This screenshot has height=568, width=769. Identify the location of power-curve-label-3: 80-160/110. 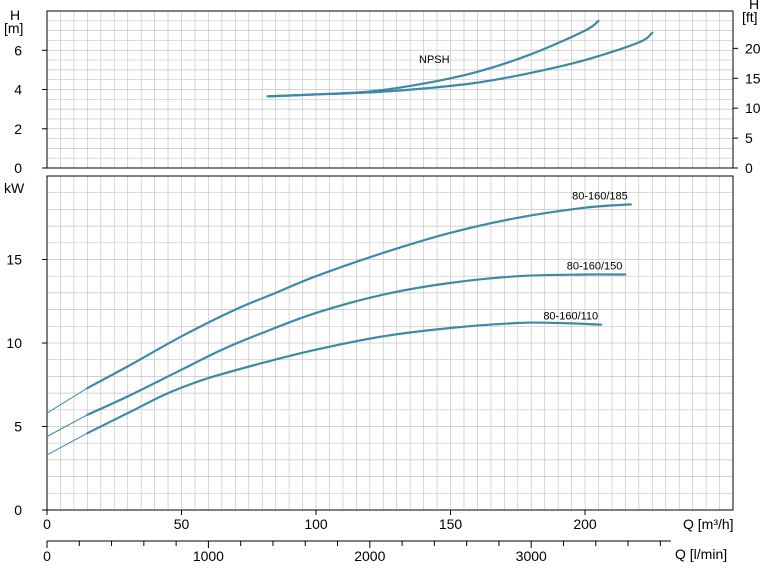
(570, 317).